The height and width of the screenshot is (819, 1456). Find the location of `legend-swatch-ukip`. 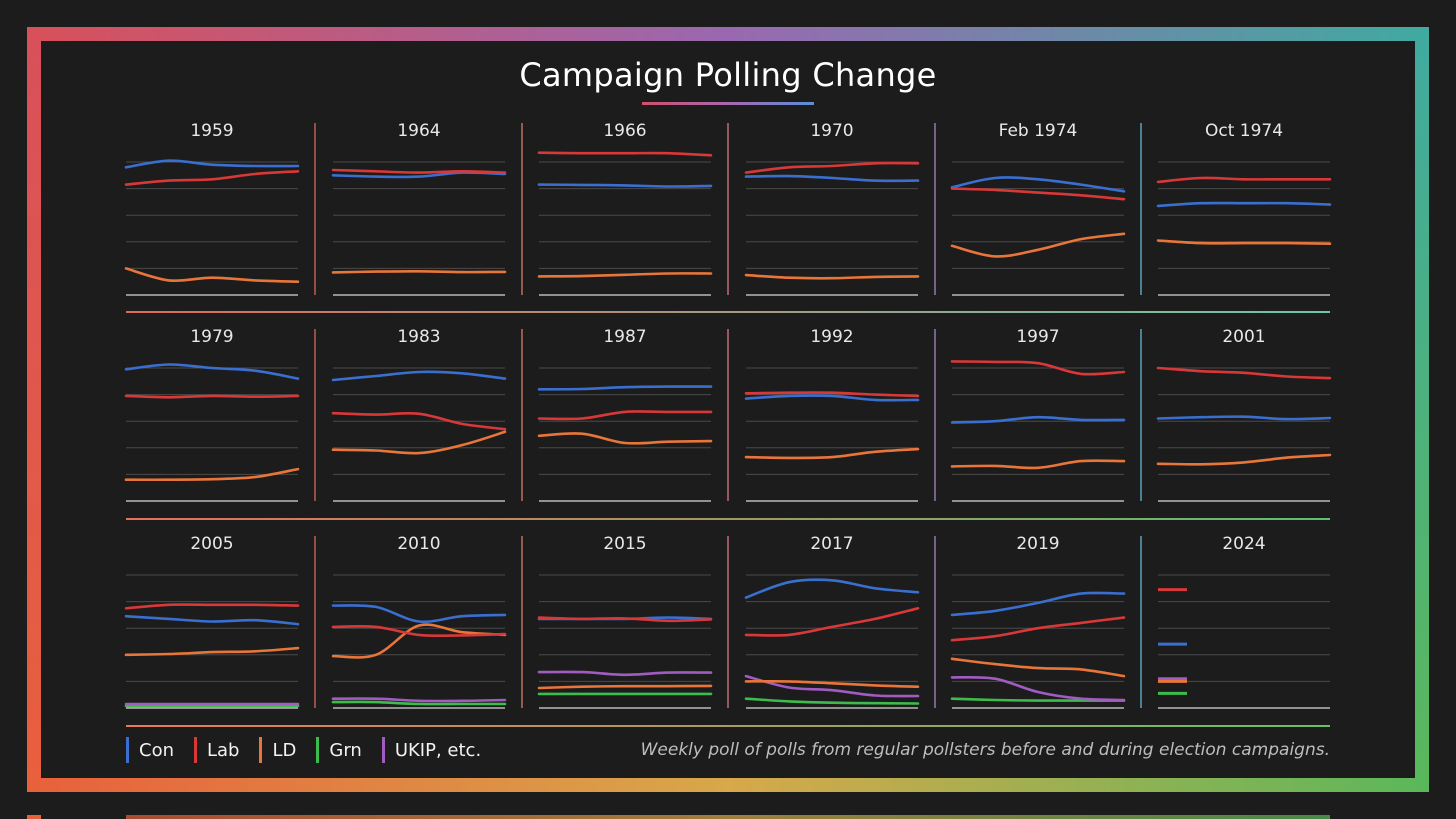

legend-swatch-ukip is located at coordinates (383, 750).